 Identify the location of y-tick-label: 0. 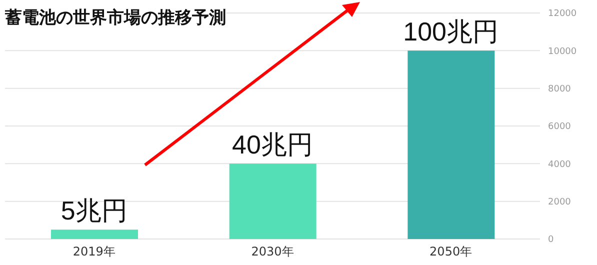
(551, 240).